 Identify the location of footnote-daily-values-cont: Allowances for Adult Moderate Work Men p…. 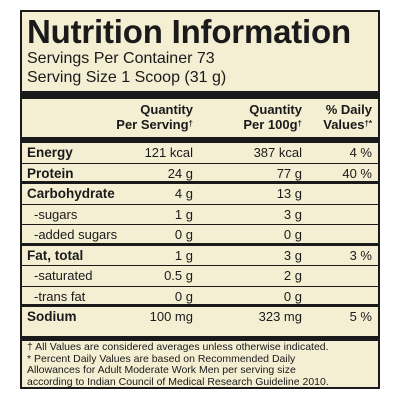
(161, 370).